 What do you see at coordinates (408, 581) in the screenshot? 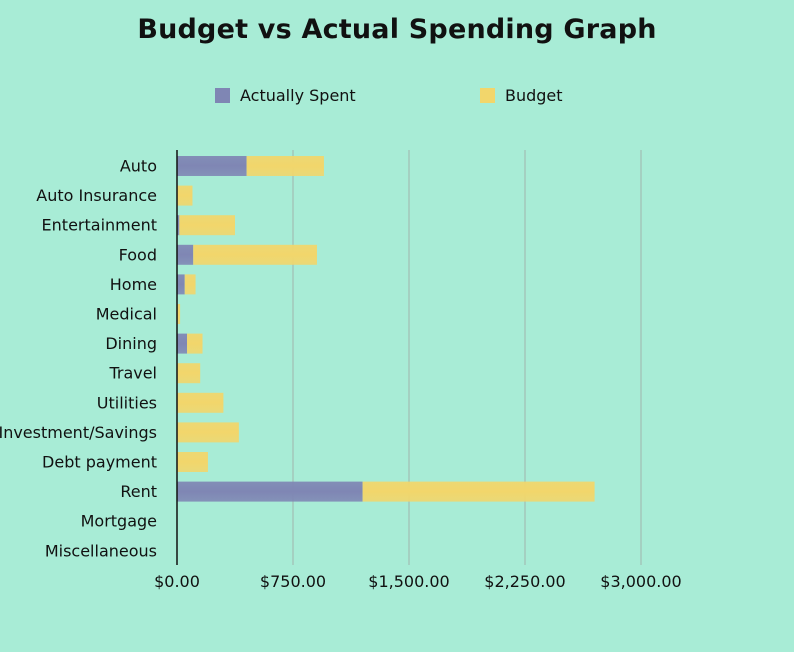
I see `x-tick-label: $1,500.00` at bounding box center [408, 581].